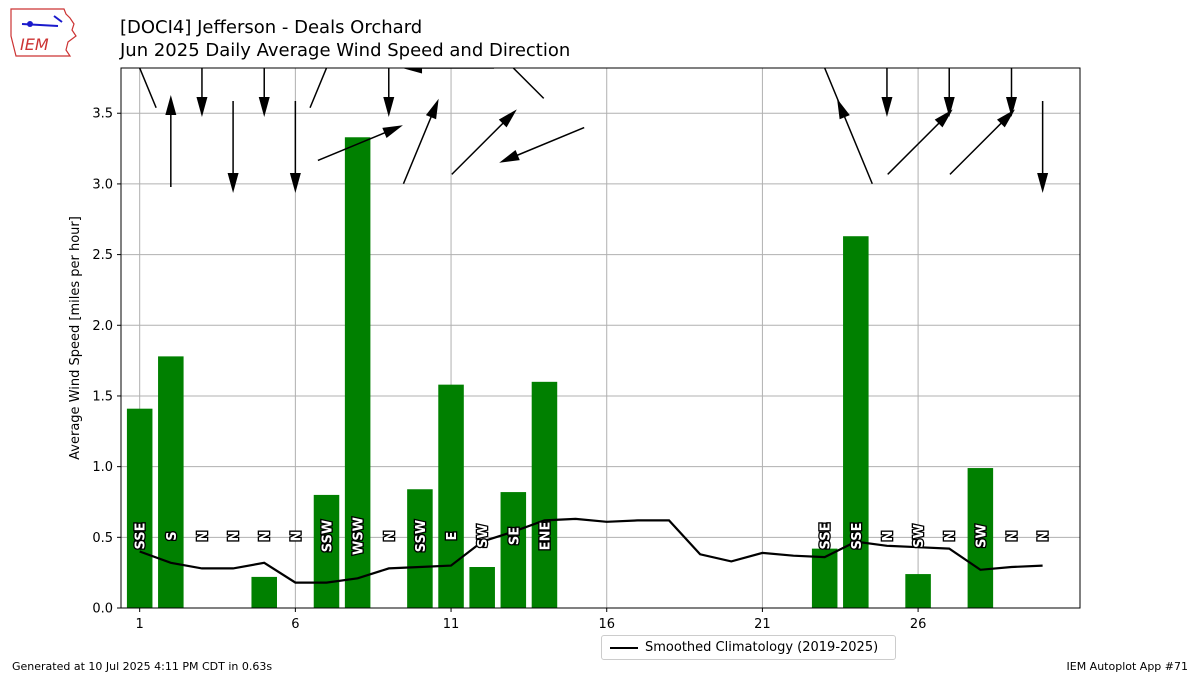 This screenshot has height=675, width=1200. Describe the element at coordinates (762, 624) in the screenshot. I see `x-tick-label: 21` at that location.